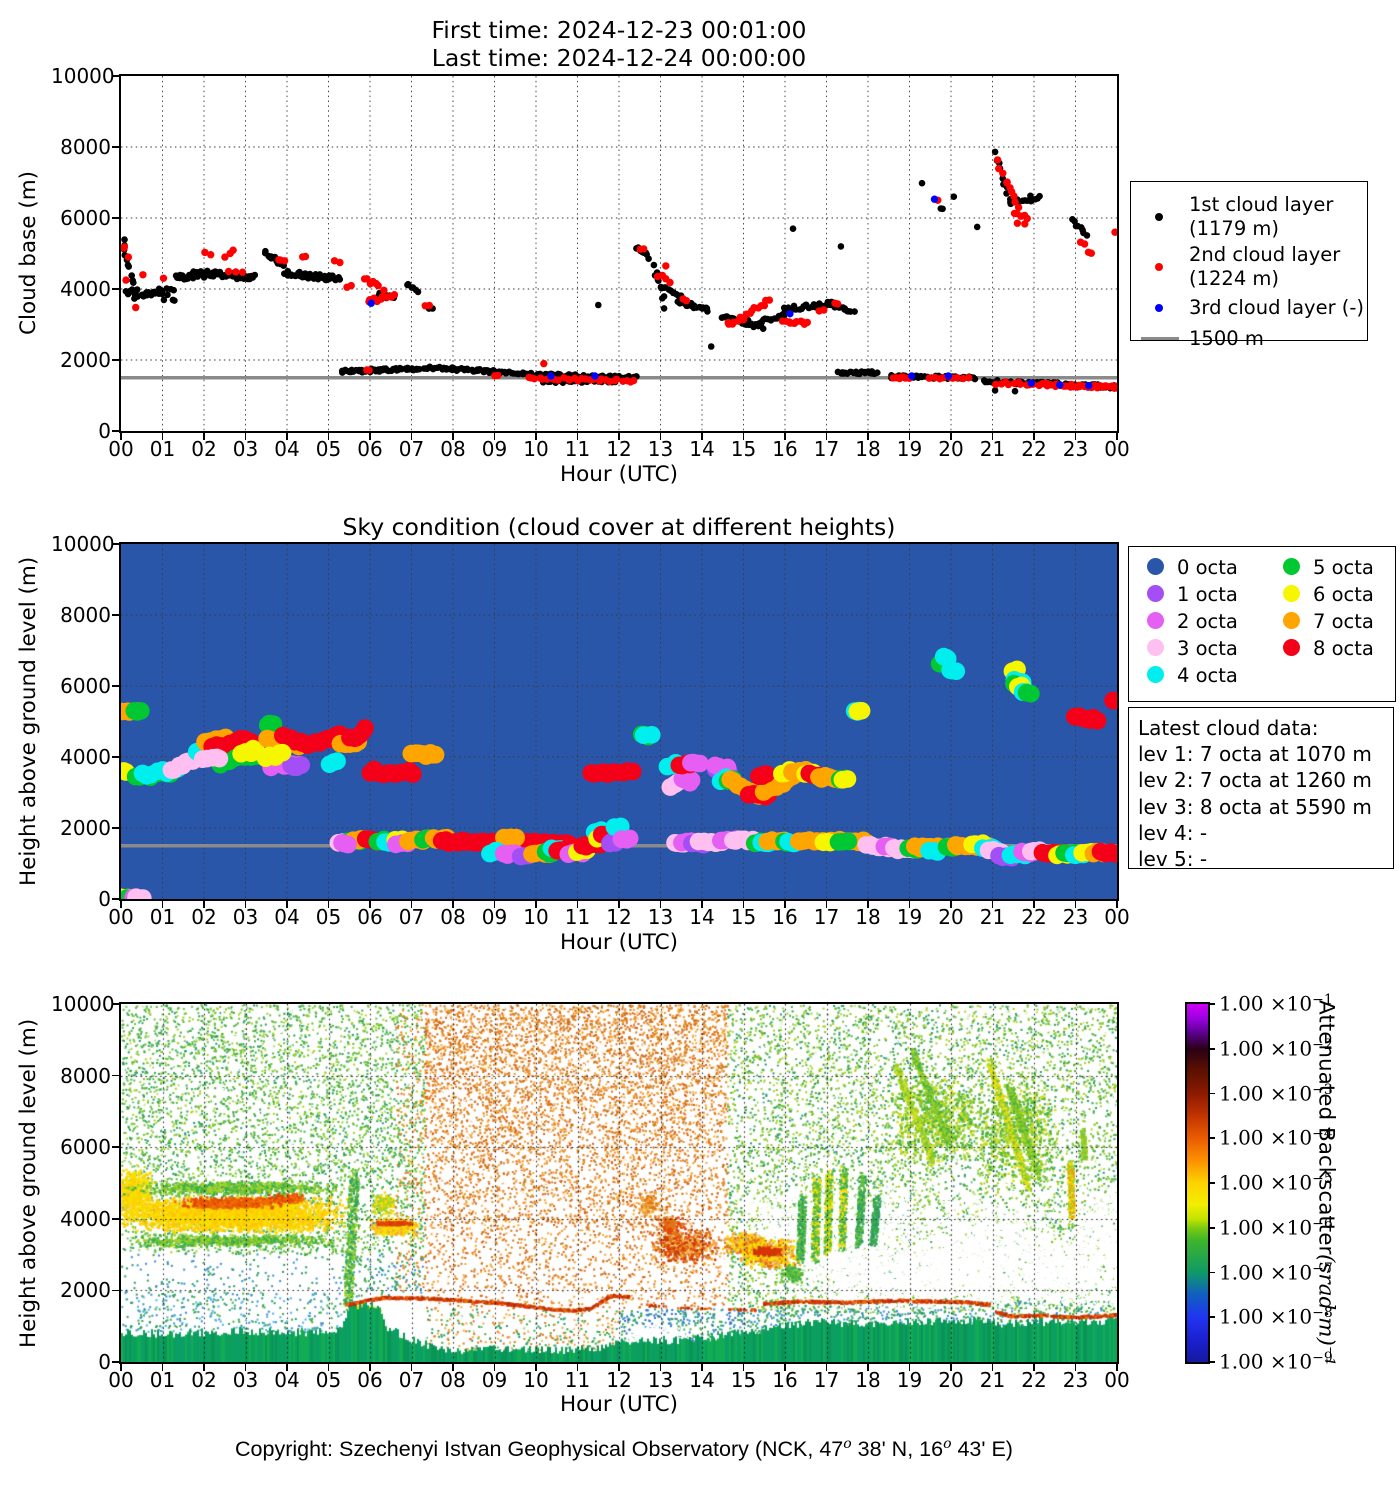 Image resolution: width=1400 pixels, height=1500 pixels. Describe the element at coordinates (28, 721) in the screenshot. I see `sky-condition-y-axis-label: Height above ground level (m)` at that location.